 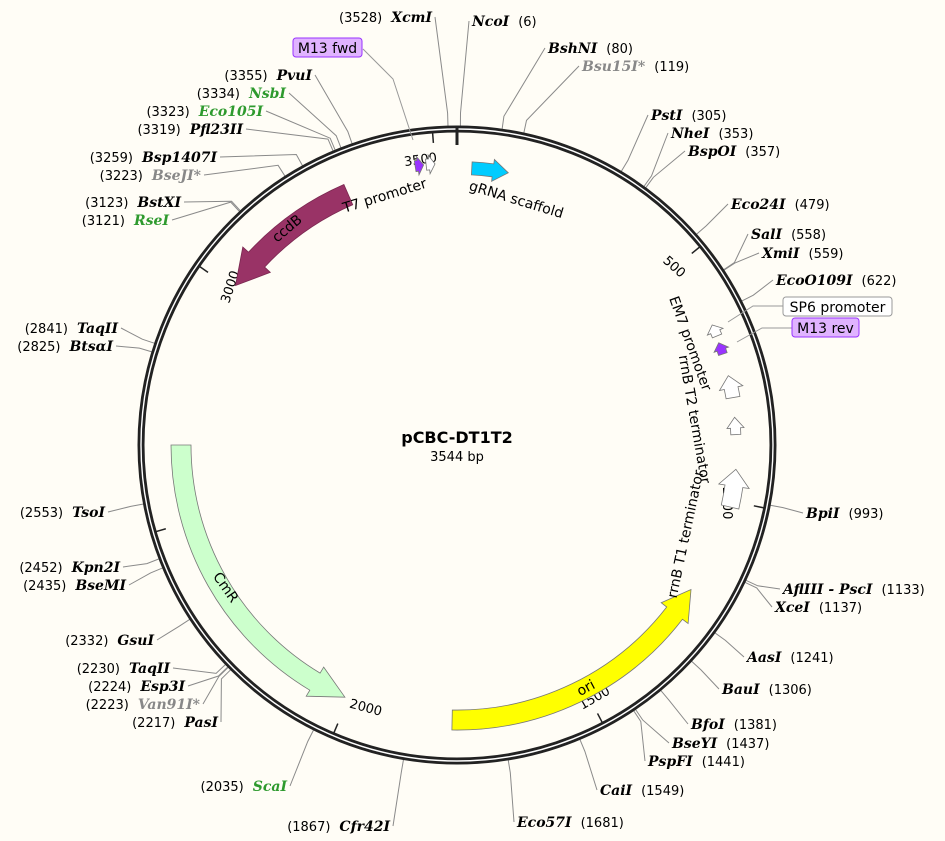 I want to click on rrnb-t1-terminator-feature-arrow, so click(x=733, y=489).